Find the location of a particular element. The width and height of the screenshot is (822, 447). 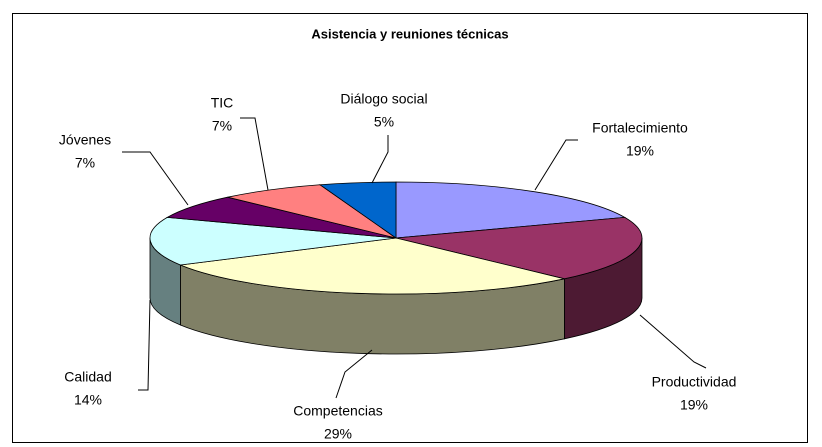

chart-title: Asistencia y reuniones técnicas is located at coordinates (409, 33).